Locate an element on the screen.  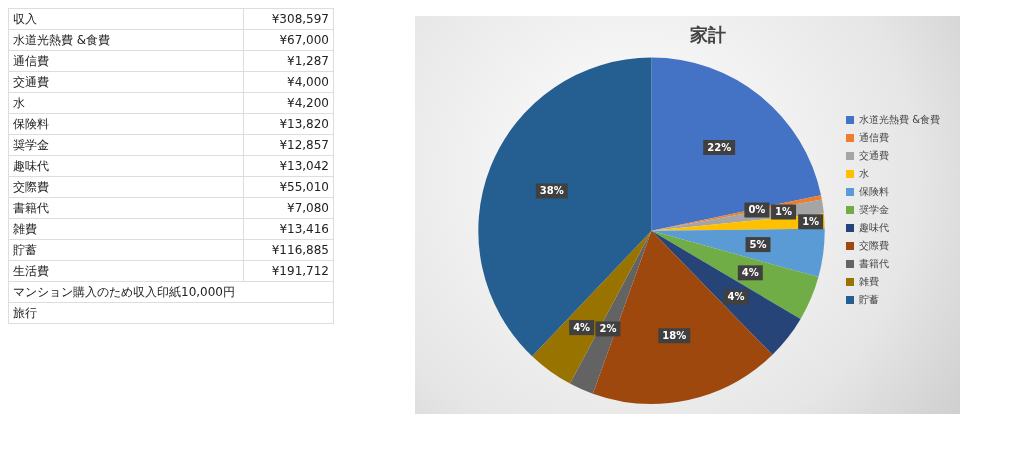
text: マンション購入のため収入印紙10,000円 is located at coordinates (171, 292).